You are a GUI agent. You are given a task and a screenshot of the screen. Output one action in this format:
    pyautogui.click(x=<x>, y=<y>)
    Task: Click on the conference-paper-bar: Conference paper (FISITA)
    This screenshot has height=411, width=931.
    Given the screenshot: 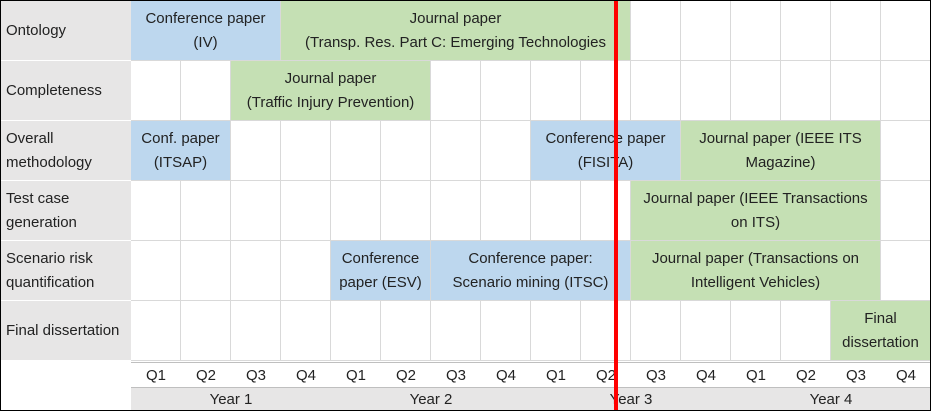 What is the action you would take?
    pyautogui.click(x=605, y=150)
    